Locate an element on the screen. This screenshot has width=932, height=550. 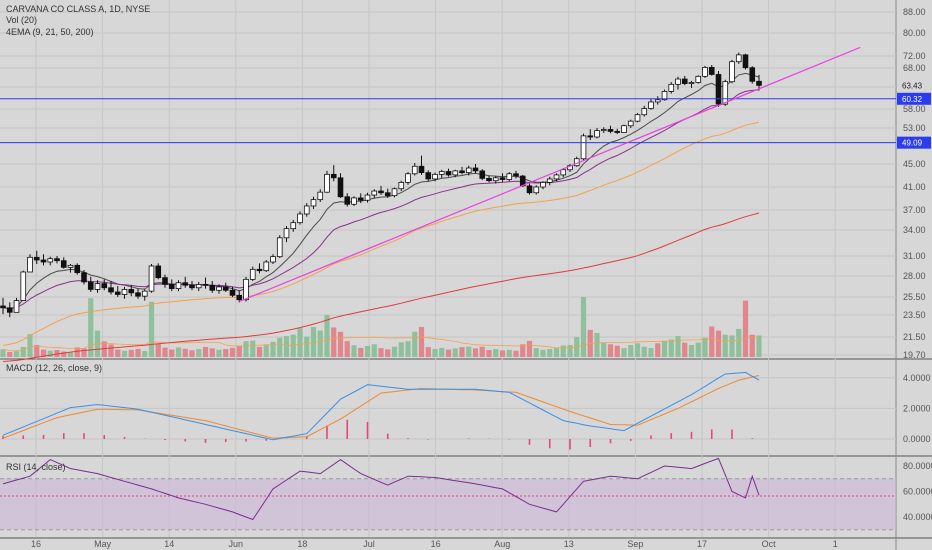
y-tick-label: 37.00 is located at coordinates (914, 210).